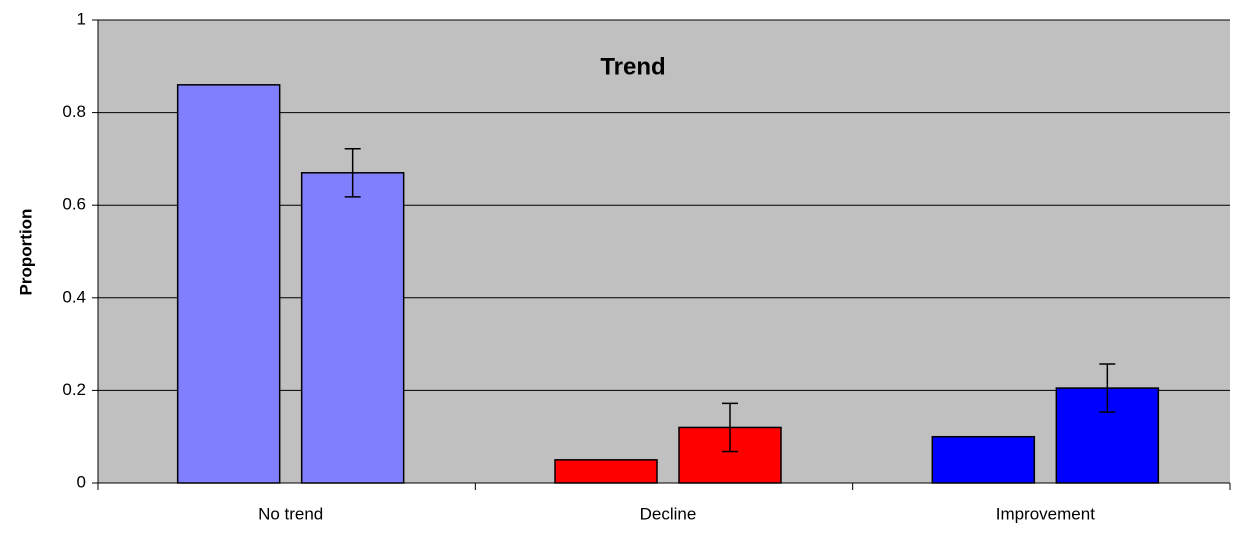  What do you see at coordinates (632, 66) in the screenshot?
I see `chart-title: Trend` at bounding box center [632, 66].